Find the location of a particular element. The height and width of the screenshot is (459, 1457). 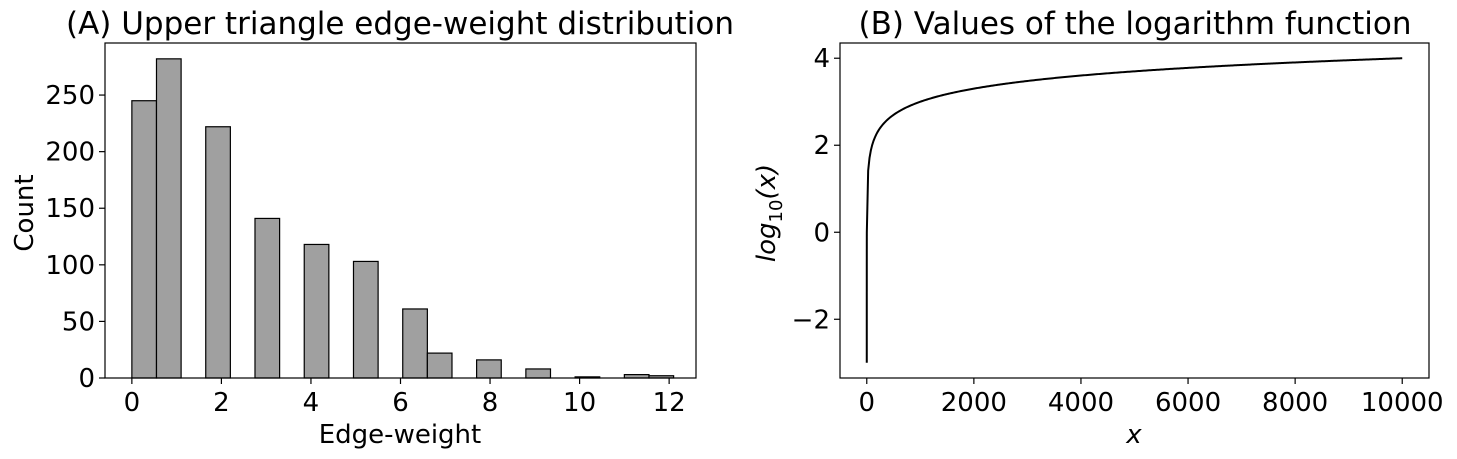

x-tick-label: 8000 is located at coordinates (1295, 403).